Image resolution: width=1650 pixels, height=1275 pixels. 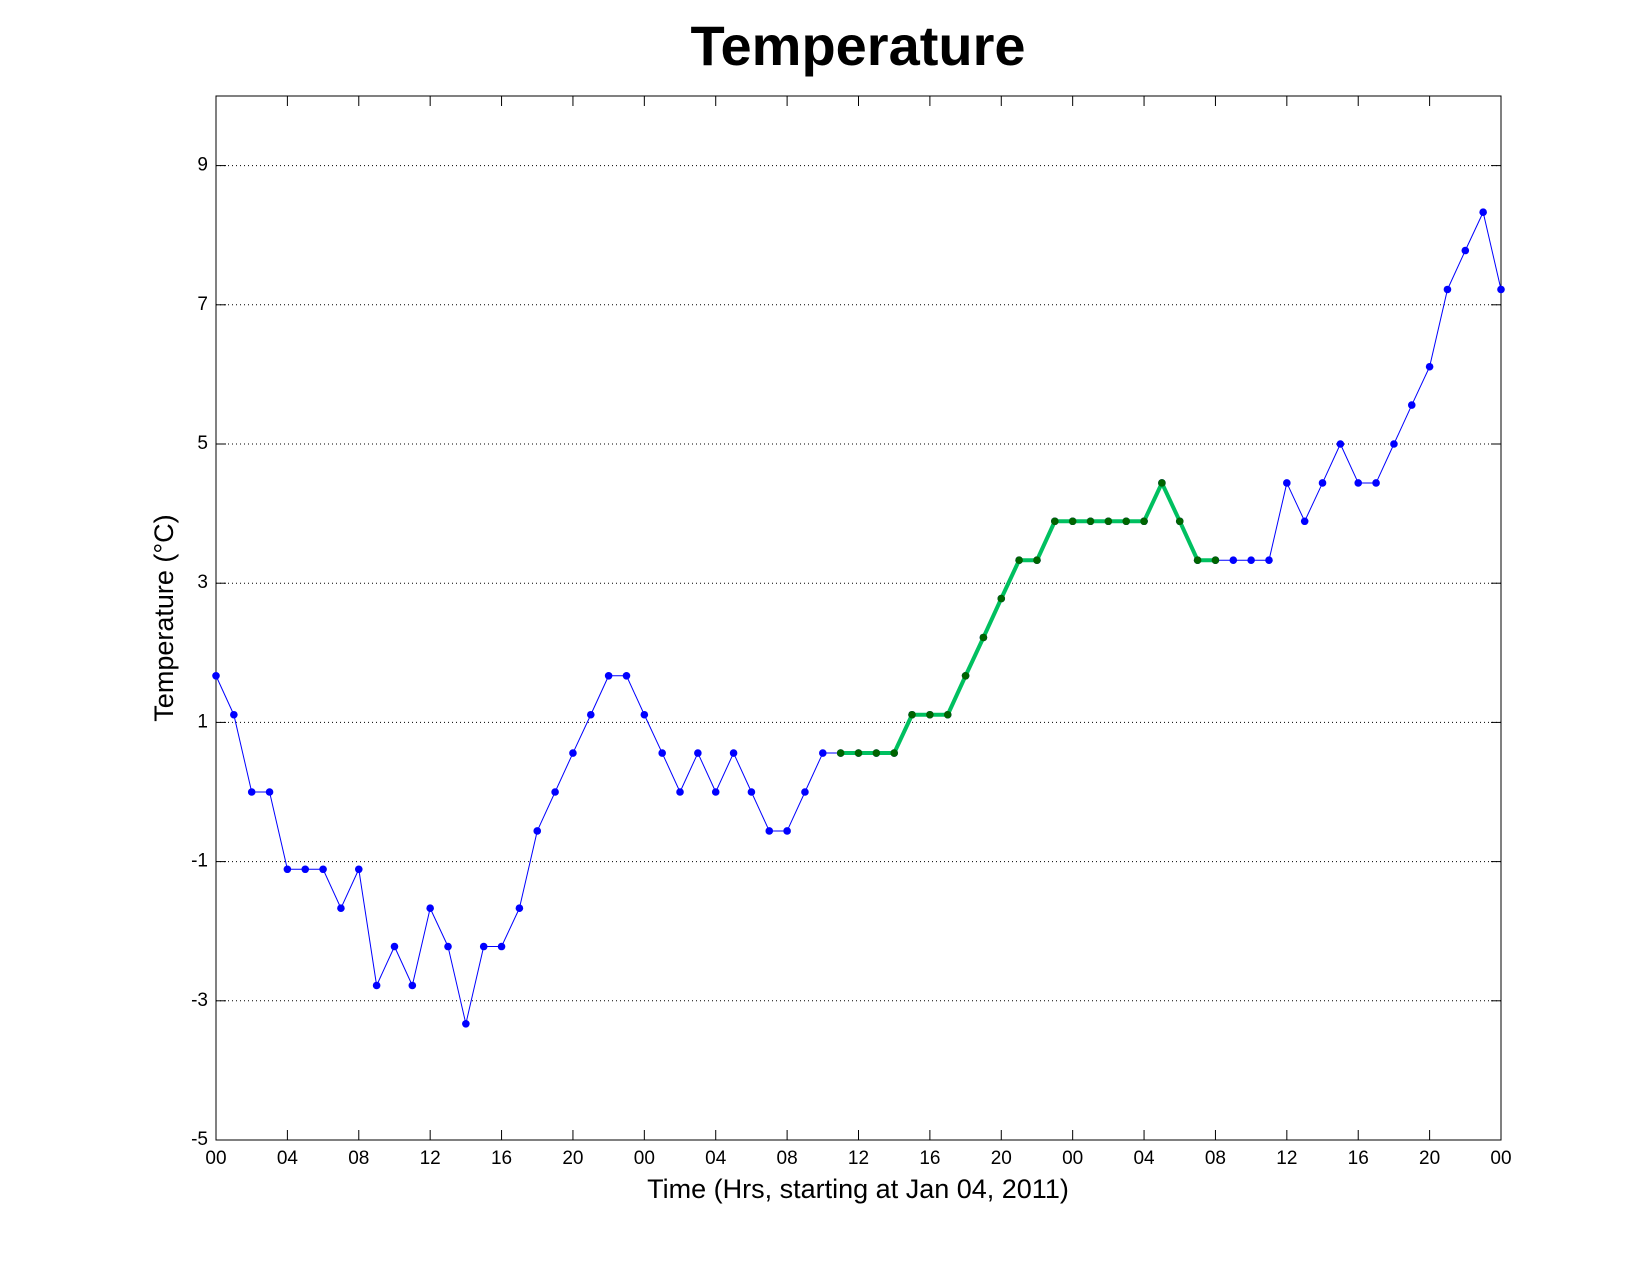 I want to click on y-tick-label: -5, so click(x=199, y=1139).